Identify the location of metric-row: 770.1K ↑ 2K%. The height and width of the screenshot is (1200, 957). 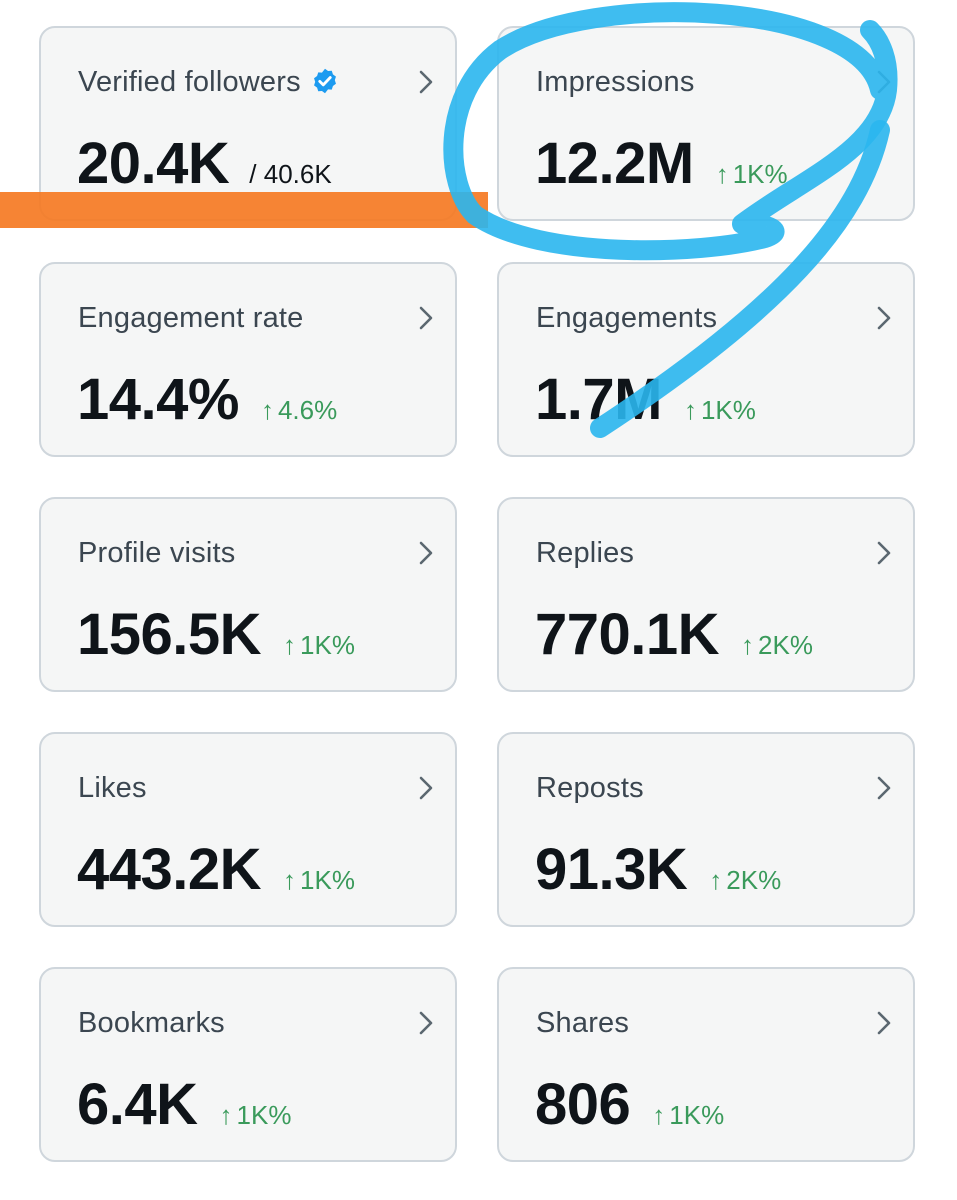
(674, 634).